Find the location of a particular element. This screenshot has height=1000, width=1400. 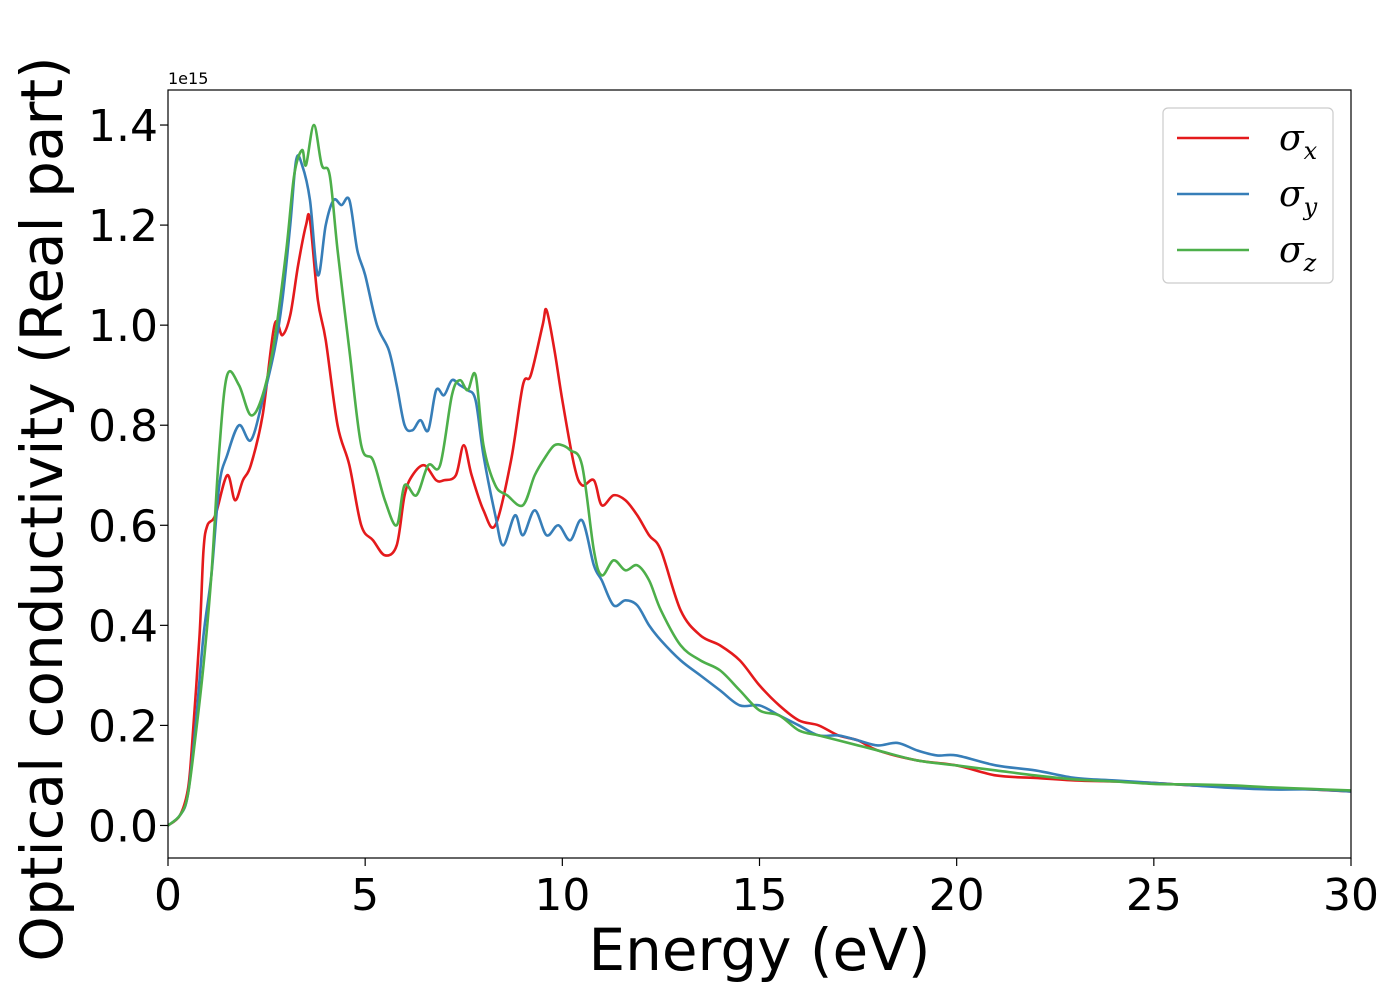

y-tick-label: 1.0 is located at coordinates (123, 326).